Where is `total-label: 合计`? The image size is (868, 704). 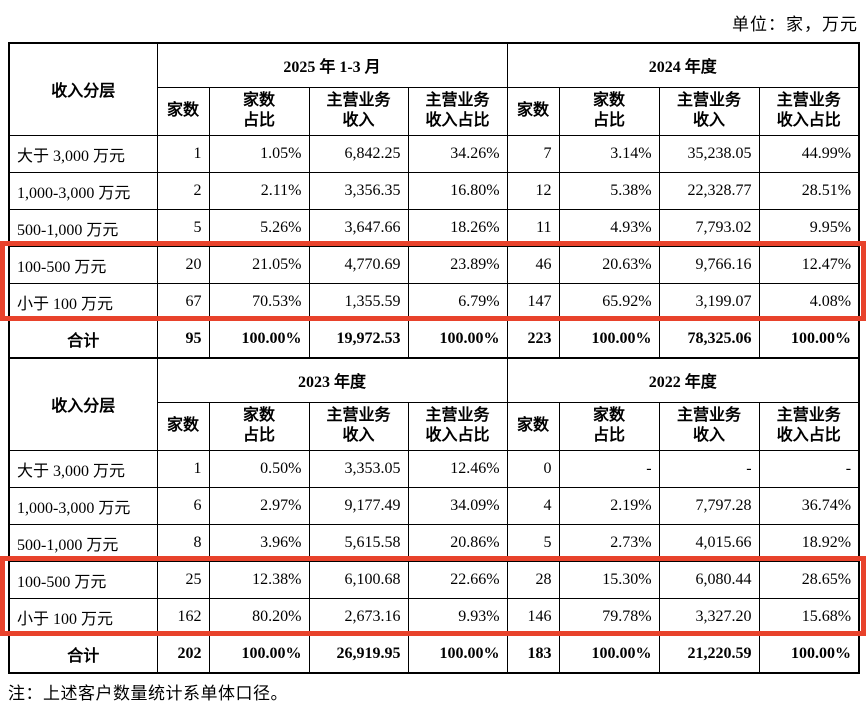
total-label: 合计 is located at coordinates (83, 339).